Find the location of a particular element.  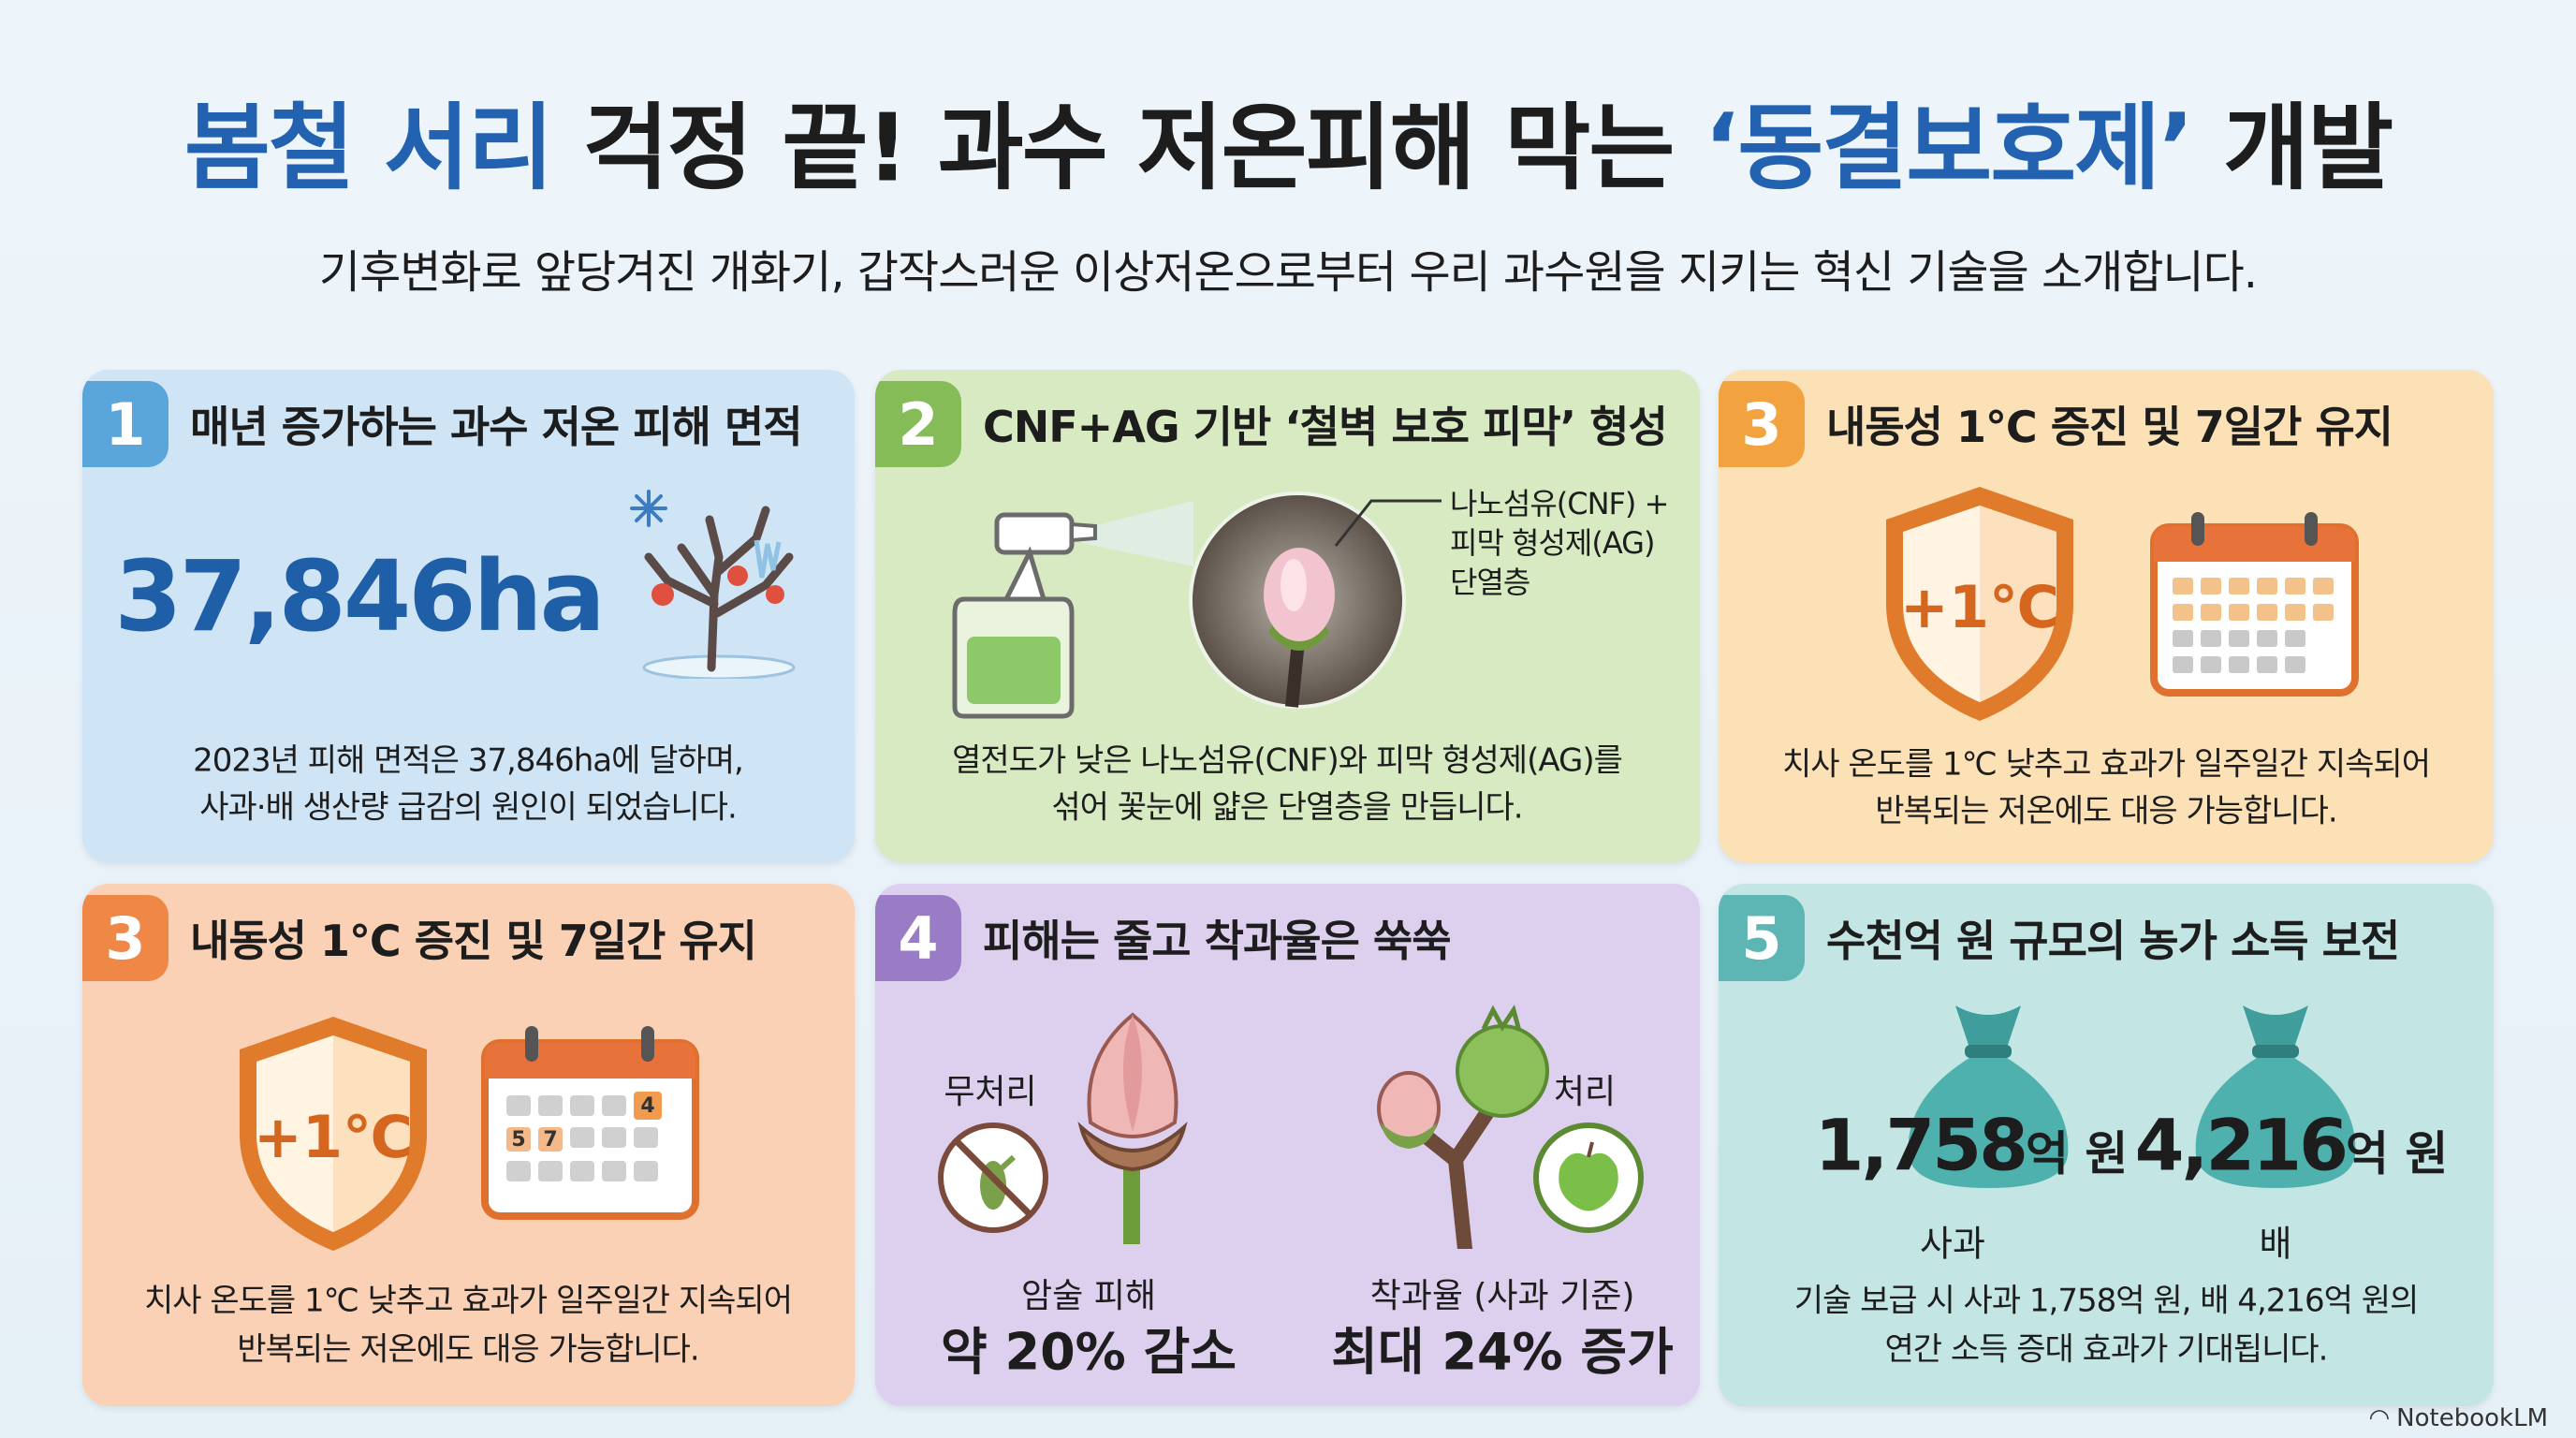

title-text: 걱정 끝! 과수 저온피해 막는 is located at coordinates (1129, 148).